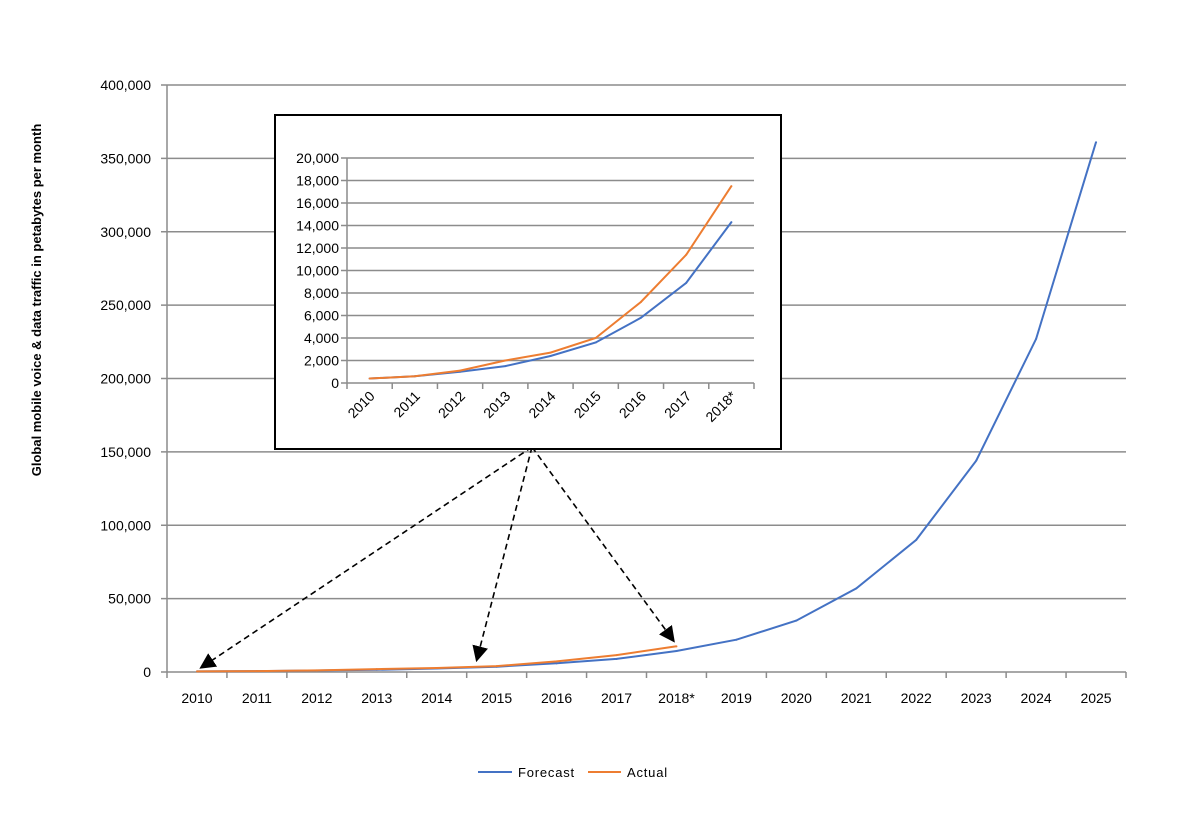 Image resolution: width=1188 pixels, height=814 pixels. I want to click on y-tick-label: 300,000, so click(125, 232).